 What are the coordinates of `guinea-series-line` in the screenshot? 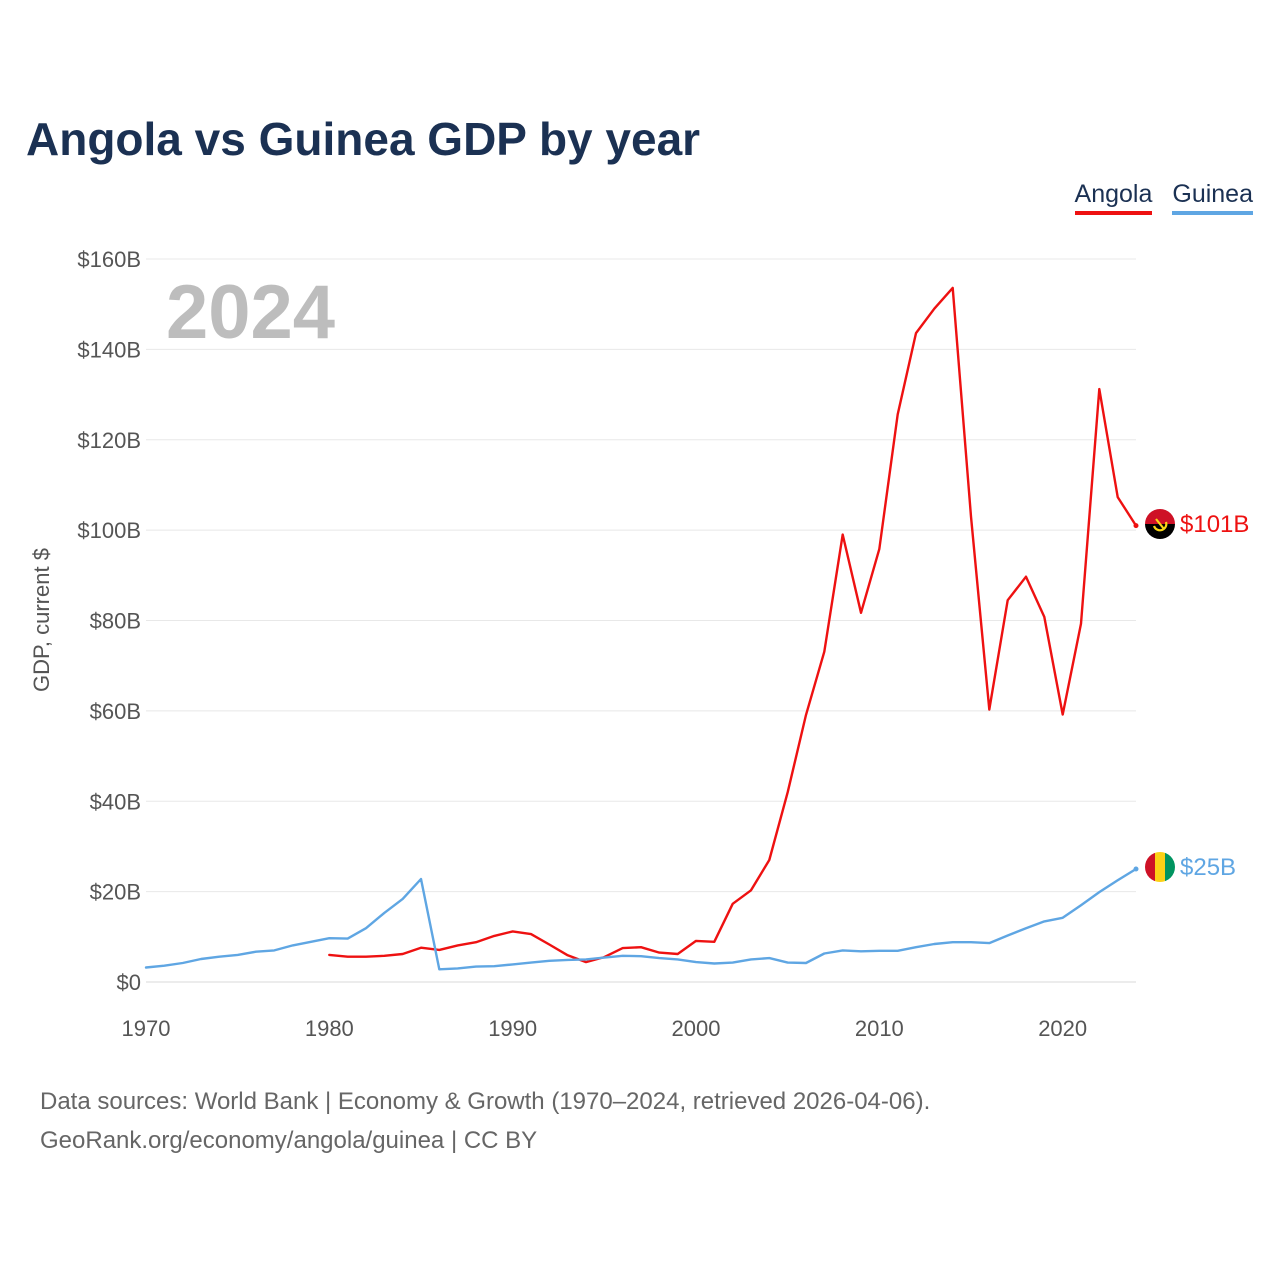 It's located at (641, 919).